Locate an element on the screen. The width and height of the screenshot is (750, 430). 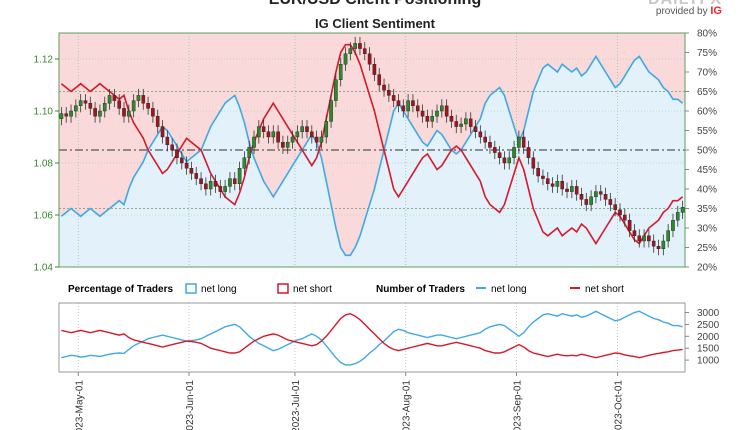
num-net-short-line is located at coordinates (372, 335).